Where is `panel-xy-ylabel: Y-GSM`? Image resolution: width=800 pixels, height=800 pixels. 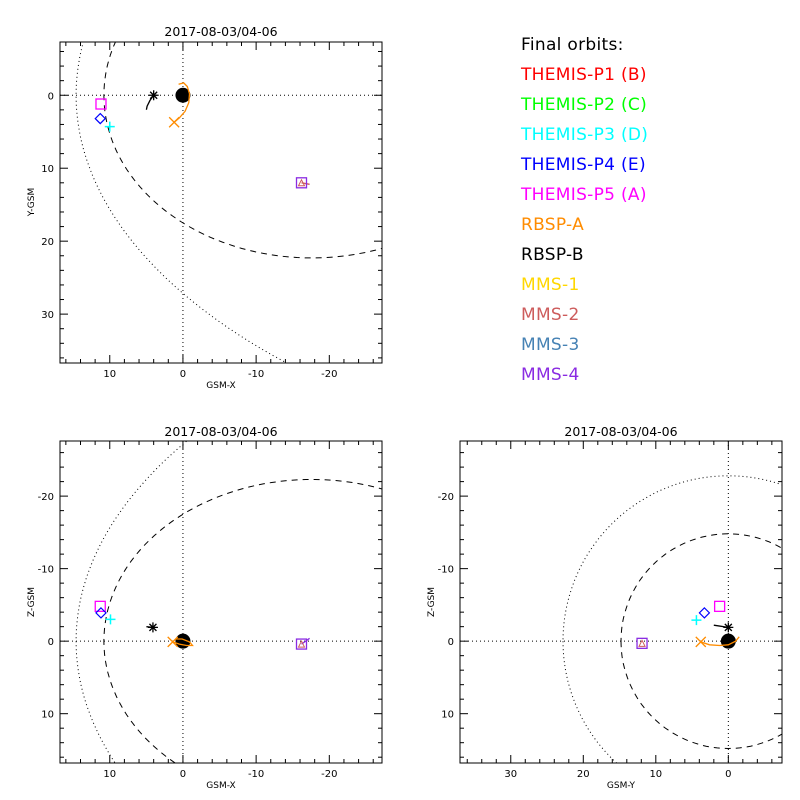 panel-xy-ylabel: Y-GSM is located at coordinates (32, 202).